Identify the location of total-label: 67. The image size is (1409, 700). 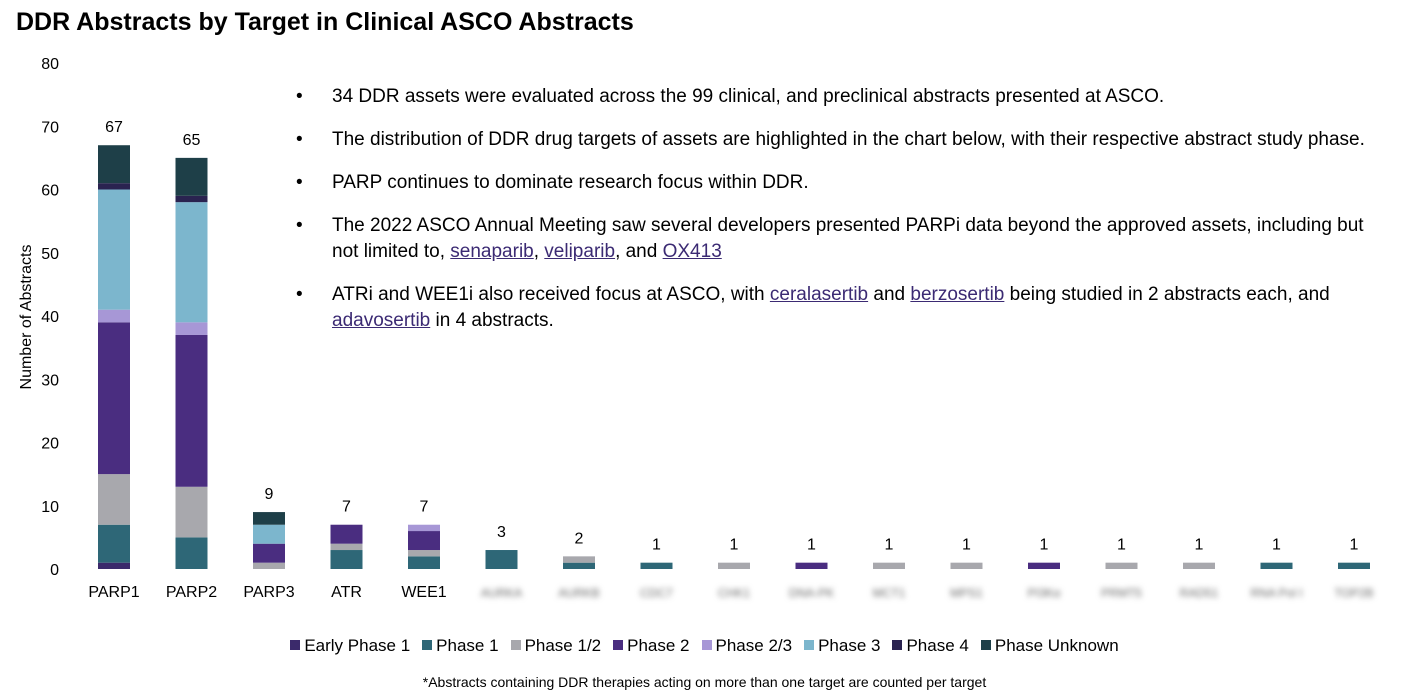
(114, 127).